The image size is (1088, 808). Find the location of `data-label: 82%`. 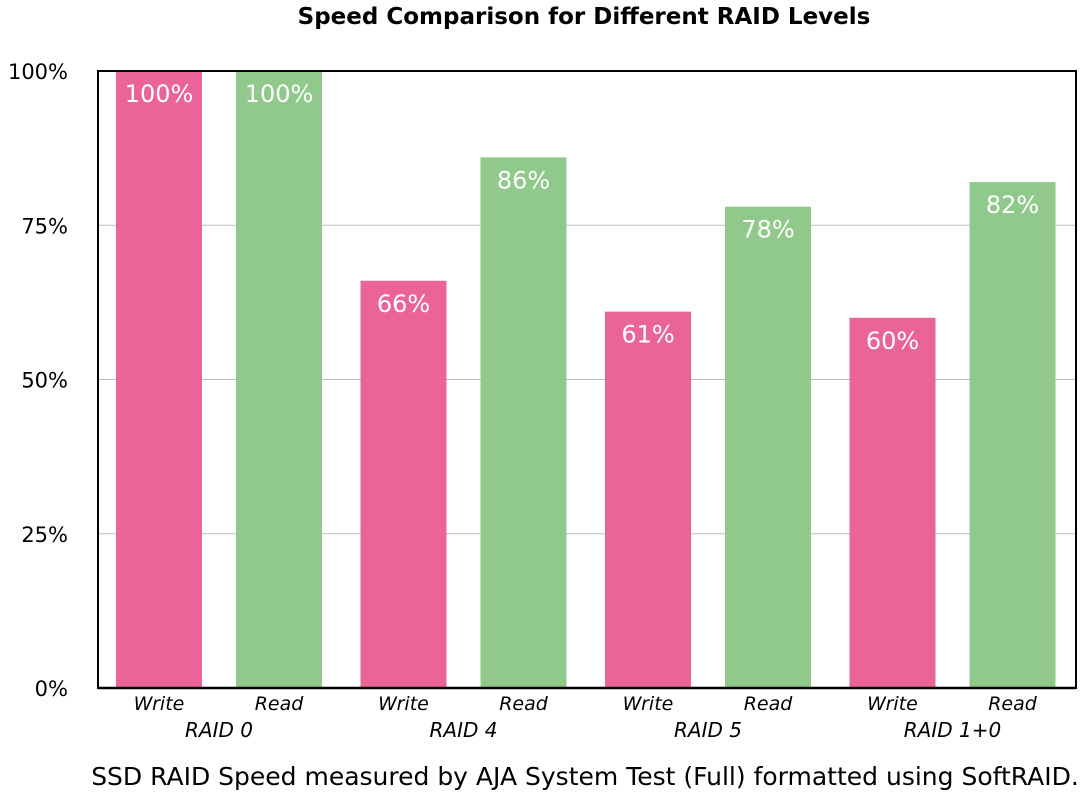

data-label: 82% is located at coordinates (1012, 205).